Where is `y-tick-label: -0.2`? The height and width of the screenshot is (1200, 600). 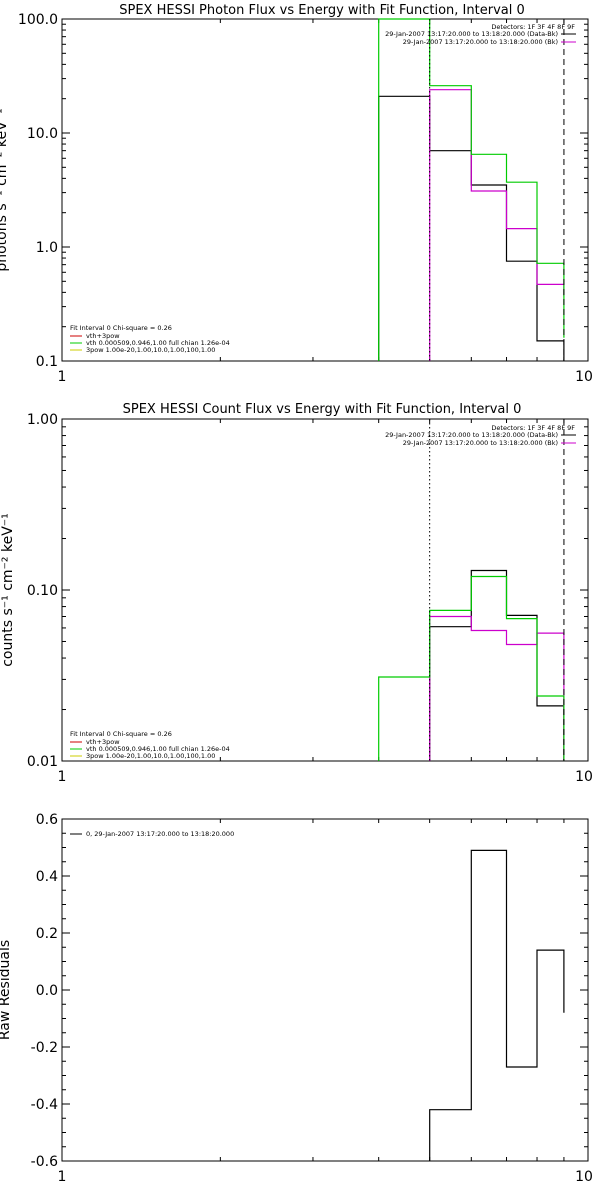
y-tick-label: -0.2 is located at coordinates (44, 1048).